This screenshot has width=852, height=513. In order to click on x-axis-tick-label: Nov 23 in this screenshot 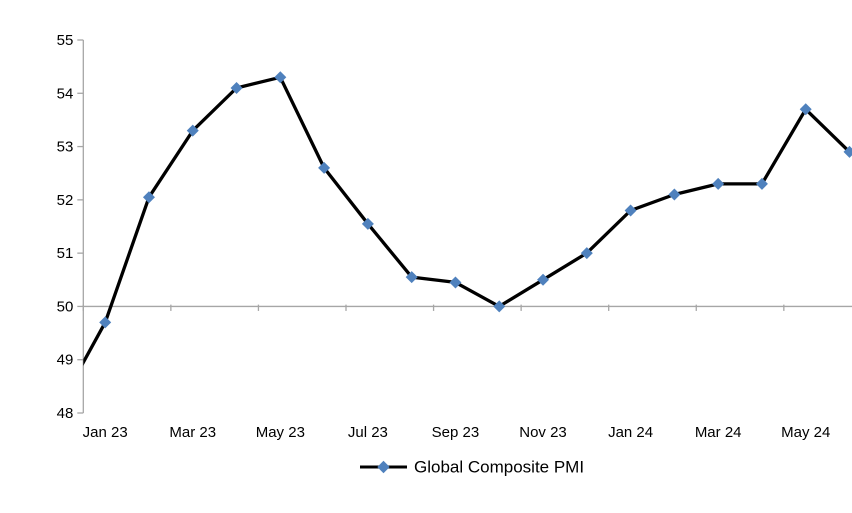, I will do `click(543, 432)`.